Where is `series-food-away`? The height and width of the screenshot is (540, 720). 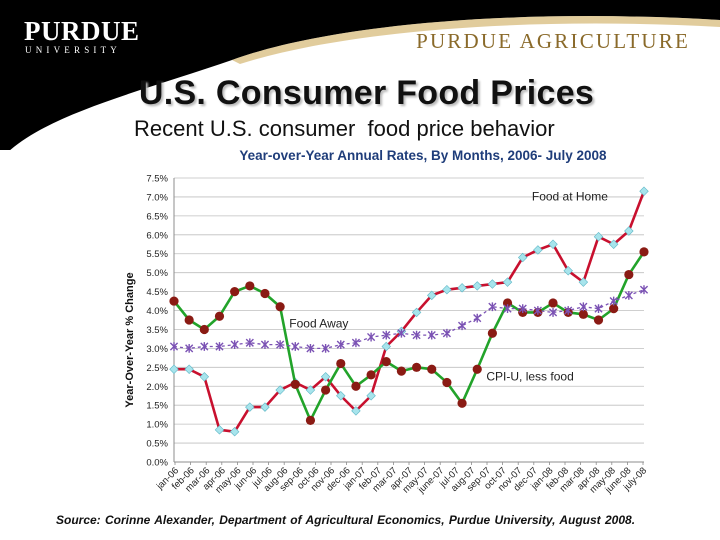
series-food-away is located at coordinates (409, 319).